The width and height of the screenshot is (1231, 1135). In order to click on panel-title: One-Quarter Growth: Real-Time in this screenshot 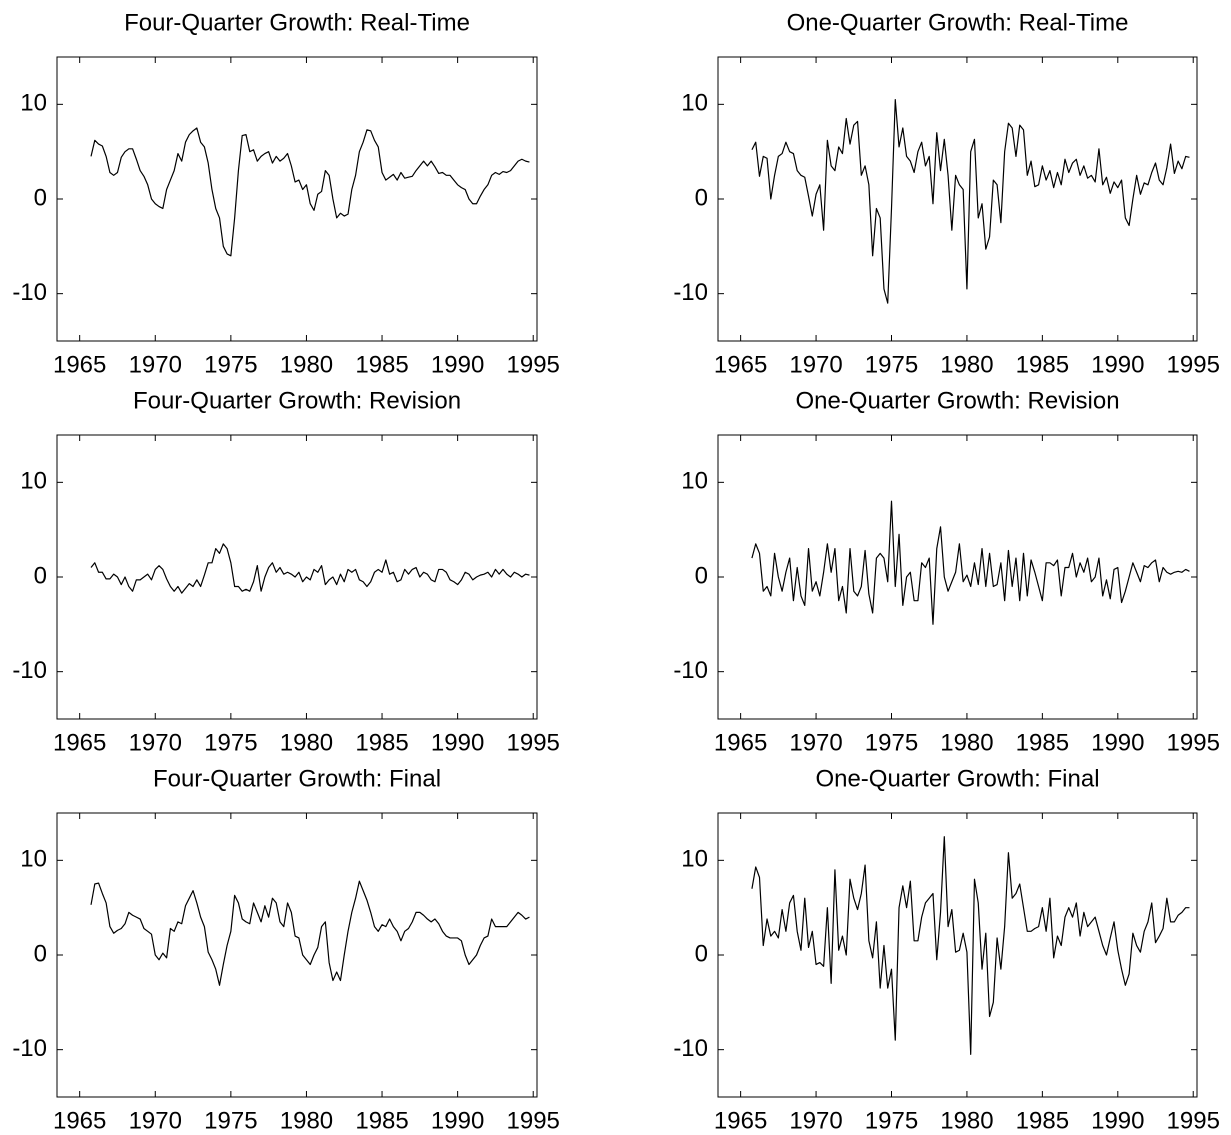, I will do `click(958, 22)`.